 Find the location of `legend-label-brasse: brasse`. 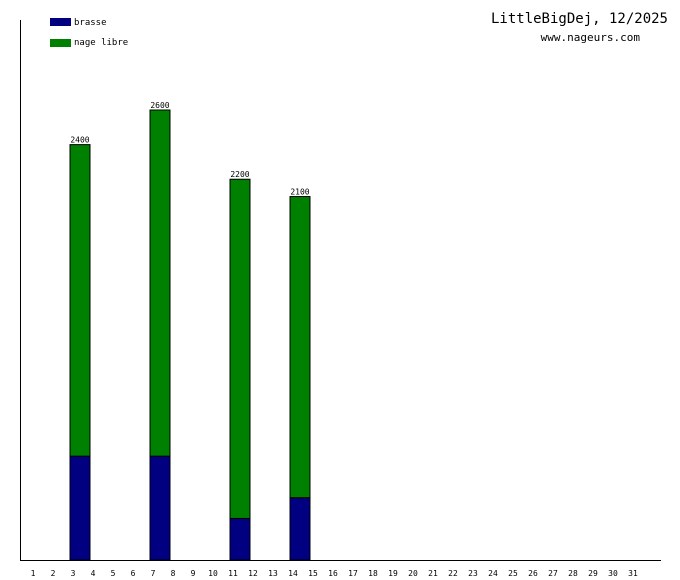

legend-label-brasse: brasse is located at coordinates (90, 23).